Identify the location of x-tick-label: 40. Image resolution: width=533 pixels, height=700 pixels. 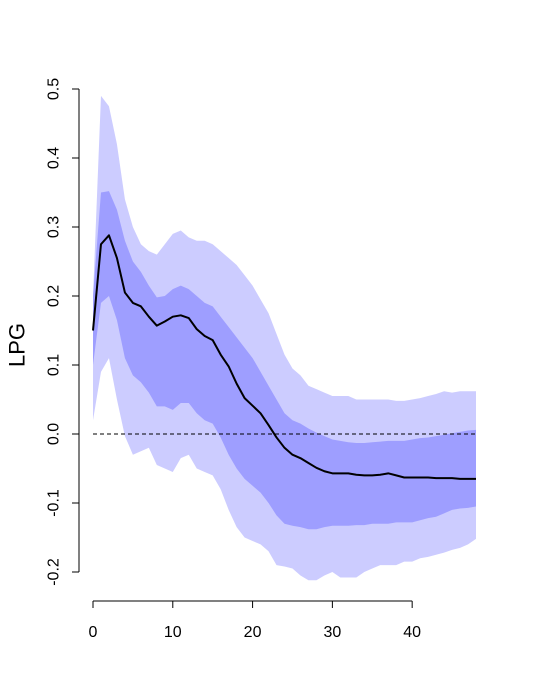
(412, 632).